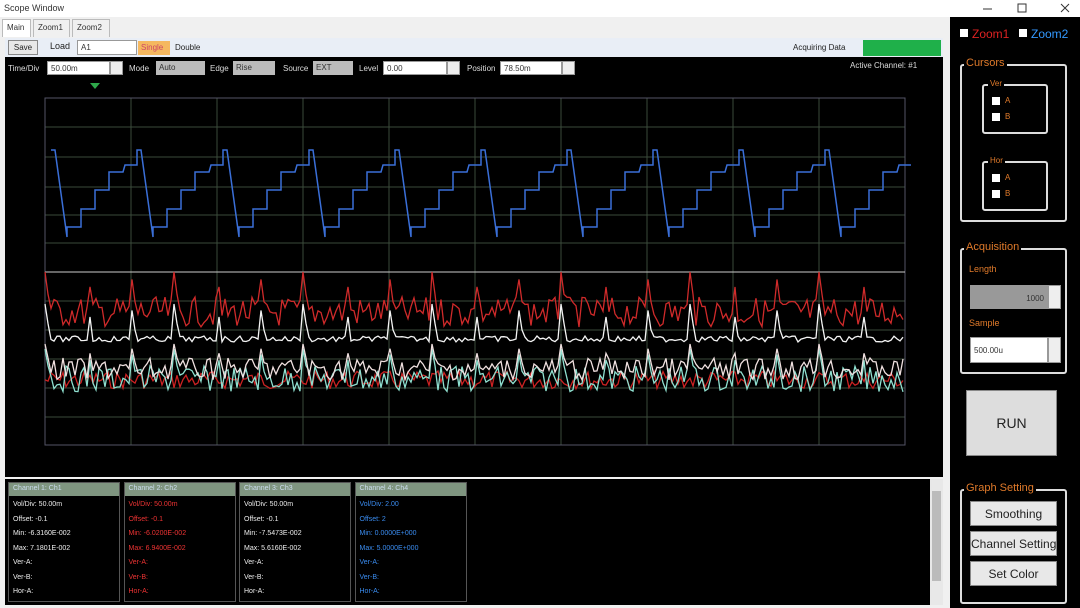 This screenshot has height=608, width=1080. I want to click on length-label: Length, so click(983, 269).